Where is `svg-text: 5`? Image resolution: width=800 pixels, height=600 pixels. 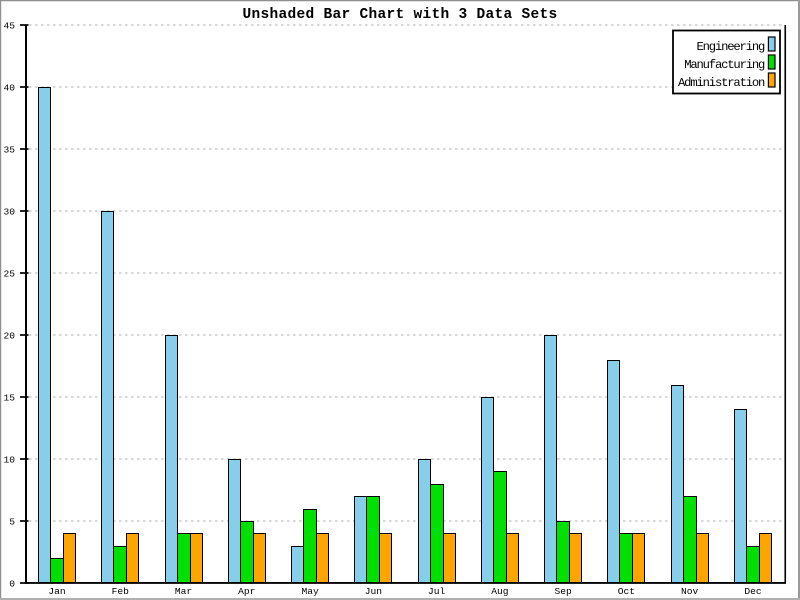
svg-text: 5 is located at coordinates (12, 521).